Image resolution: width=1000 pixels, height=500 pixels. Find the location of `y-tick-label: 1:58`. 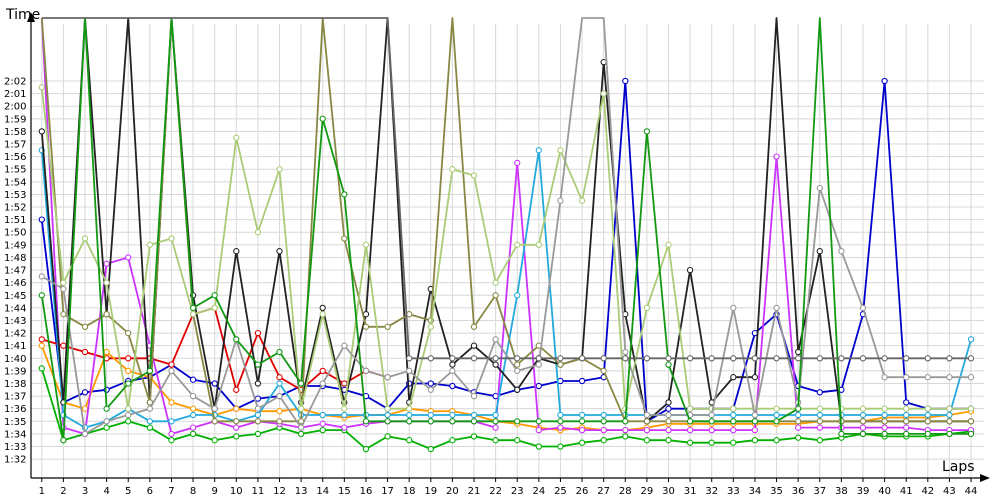

y-tick-label: 1:58 is located at coordinates (15, 132).